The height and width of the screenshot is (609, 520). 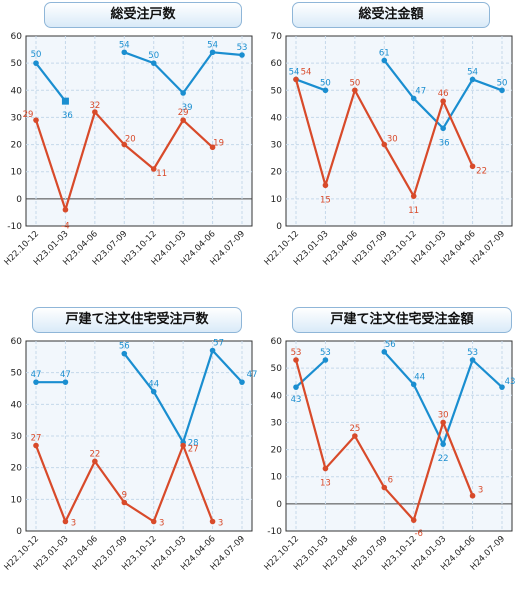 I want to click on data-label: 32, so click(x=94, y=106).